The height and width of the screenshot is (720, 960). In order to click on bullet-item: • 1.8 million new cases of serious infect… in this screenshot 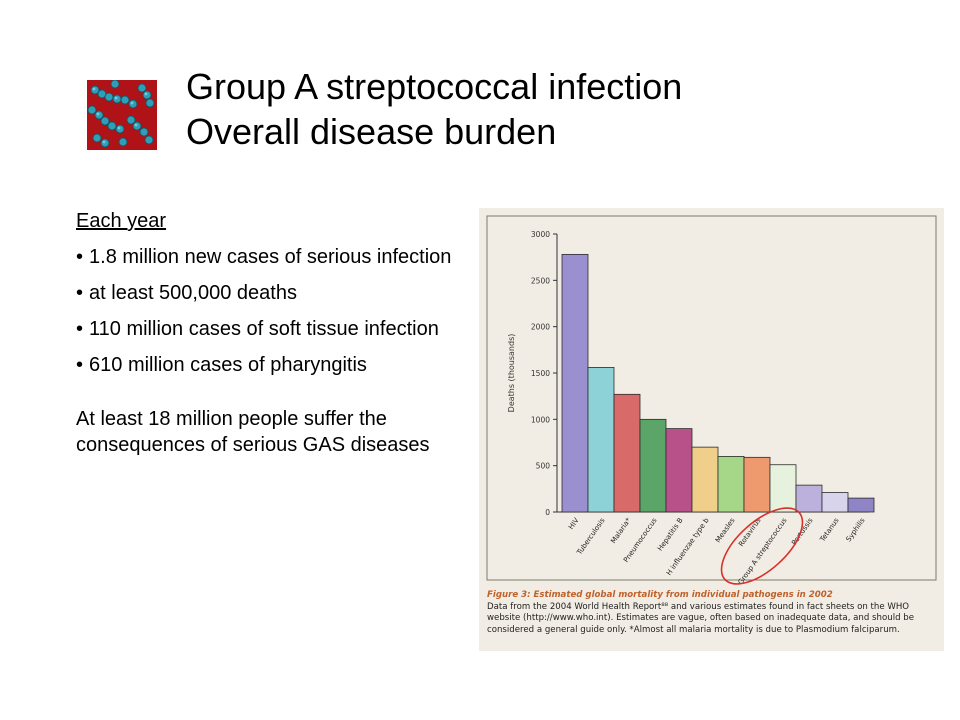, I will do `click(264, 257)`.